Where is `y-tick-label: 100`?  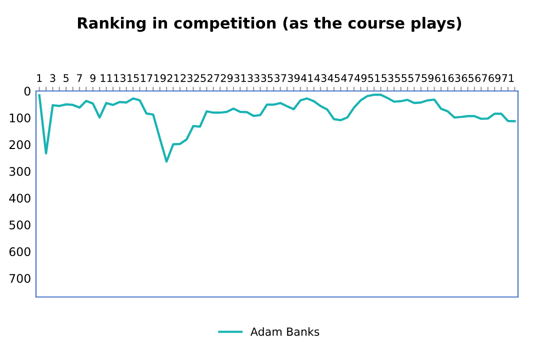 y-tick-label: 100 is located at coordinates (20, 117).